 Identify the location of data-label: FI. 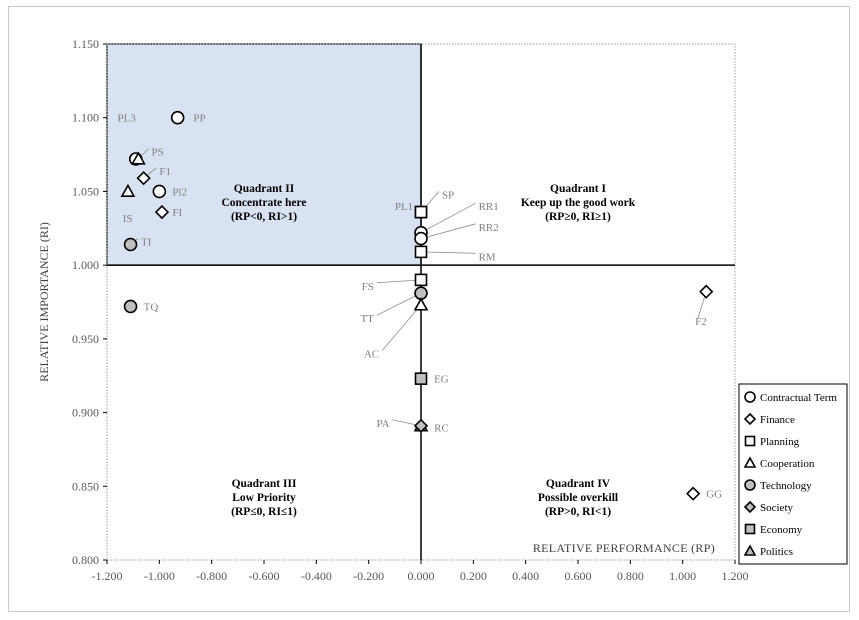
(177, 213).